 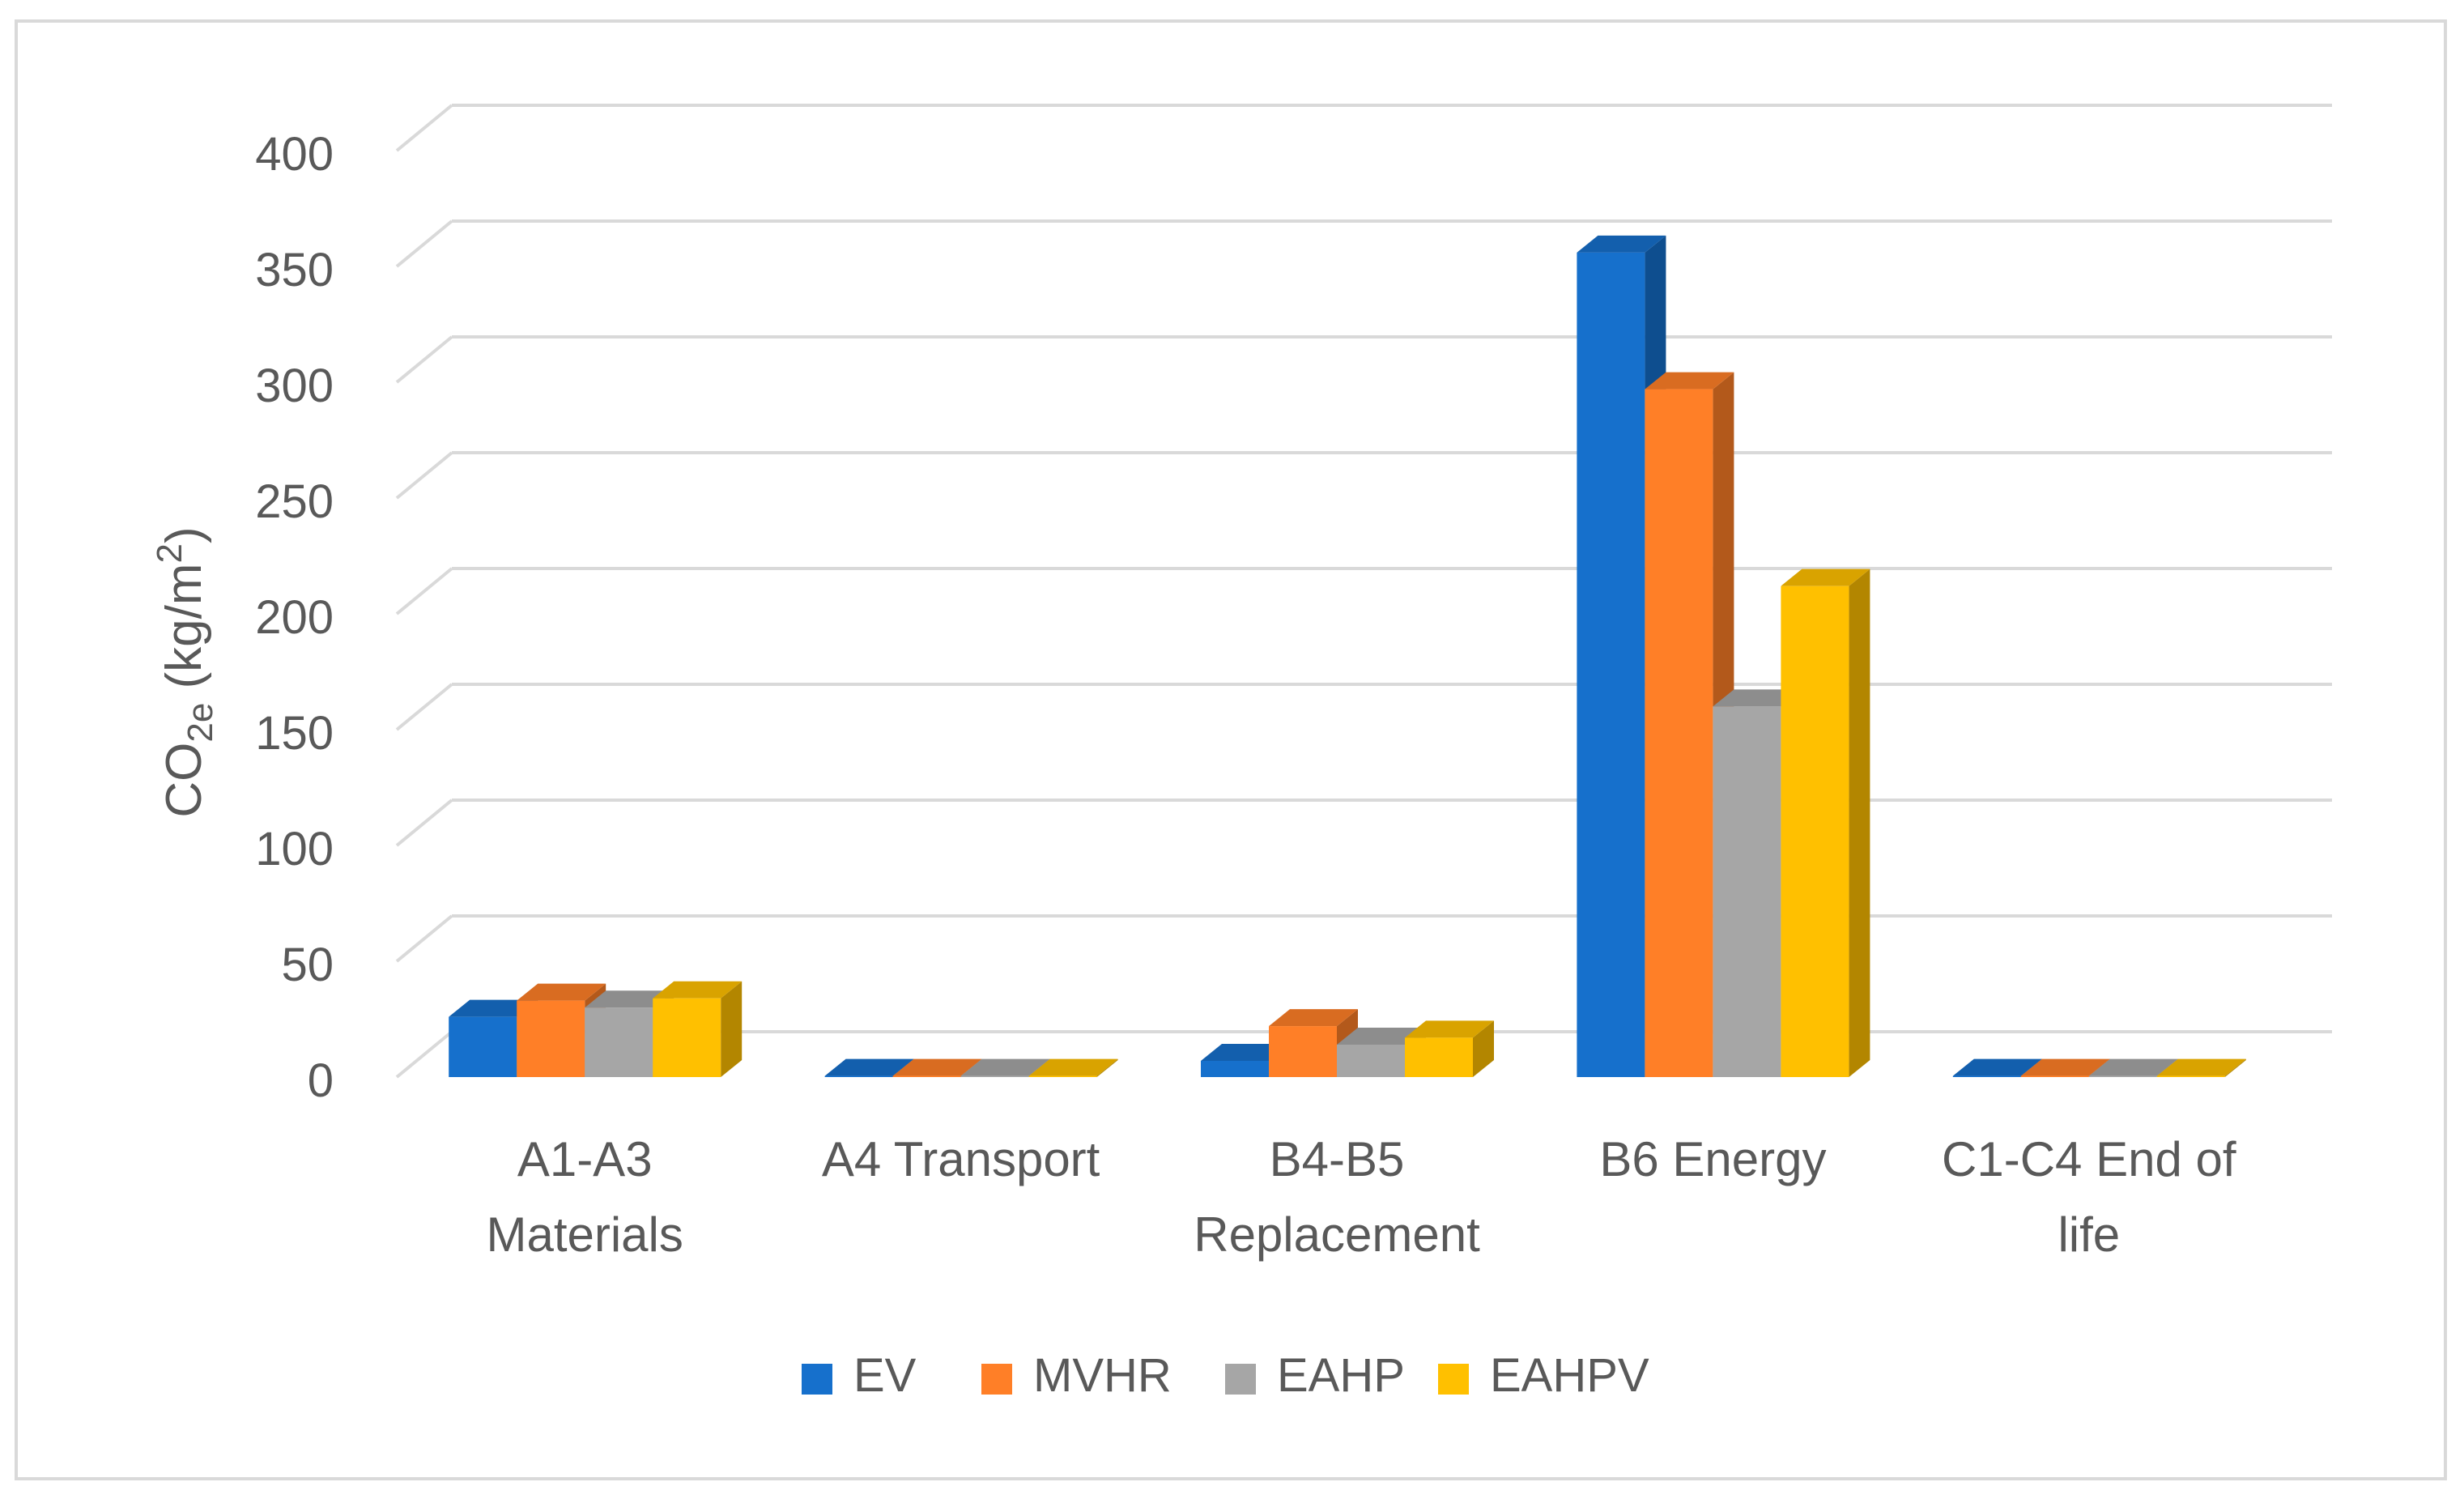 I want to click on x-tick-label: B4-B5 Replacement, so click(x=1337, y=1197).